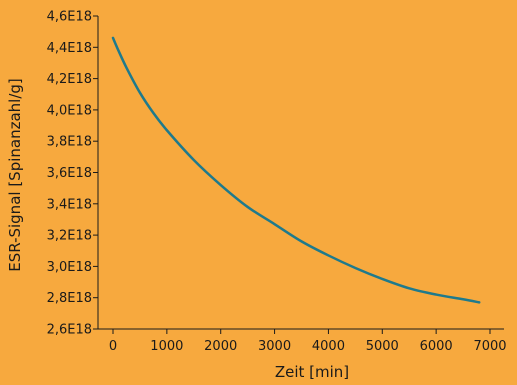  Describe the element at coordinates (166, 346) in the screenshot. I see `x-tick-label: 1000` at that location.